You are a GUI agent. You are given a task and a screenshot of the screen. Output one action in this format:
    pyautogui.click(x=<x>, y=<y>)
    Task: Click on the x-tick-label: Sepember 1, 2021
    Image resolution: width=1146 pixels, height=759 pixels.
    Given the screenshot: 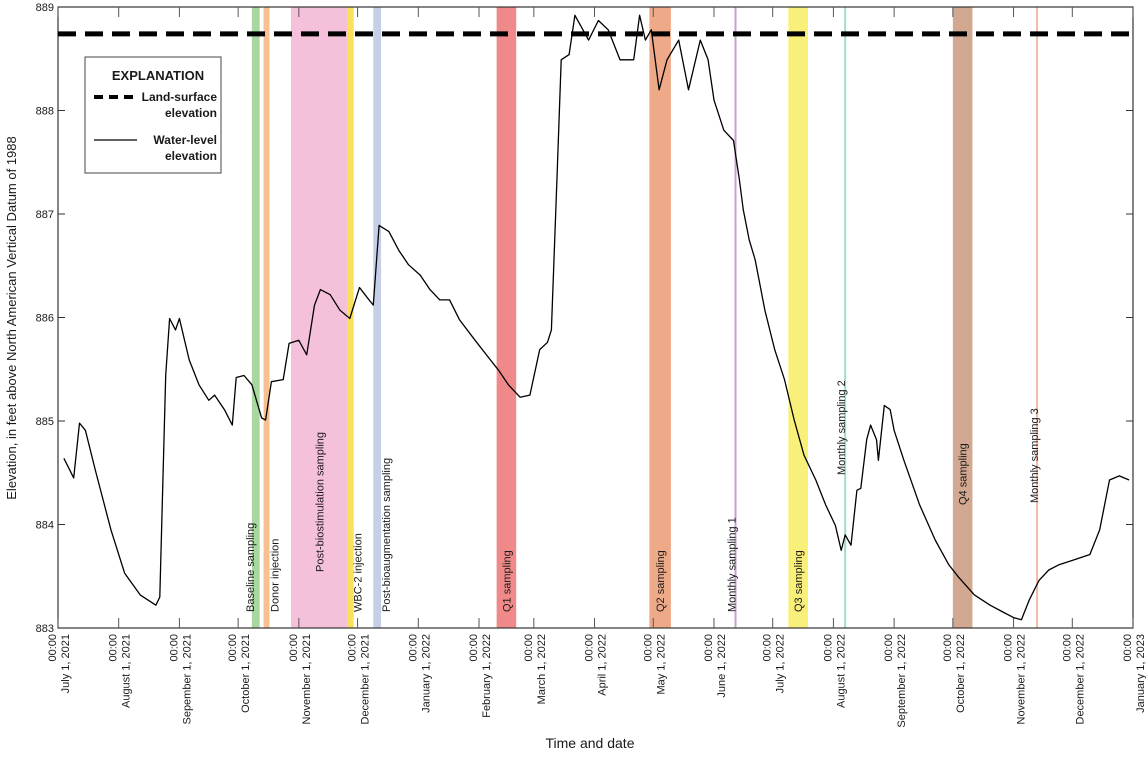 What is the action you would take?
    pyautogui.click(x=187, y=679)
    